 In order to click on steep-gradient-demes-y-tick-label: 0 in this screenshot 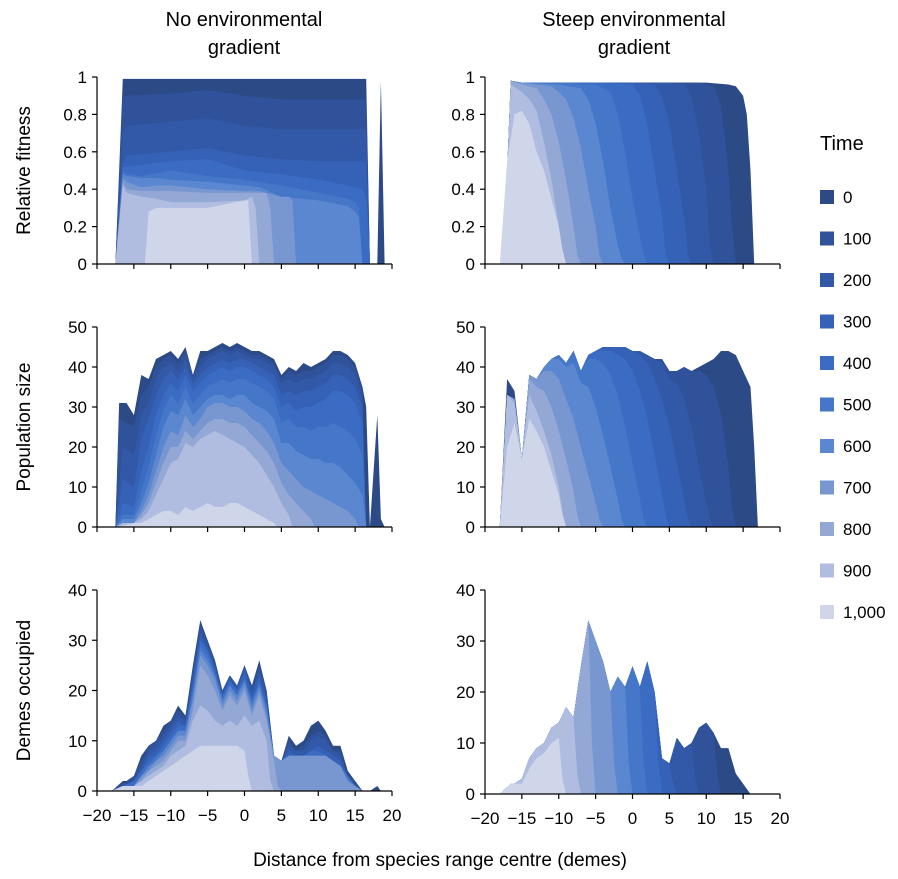, I will do `click(470, 794)`.